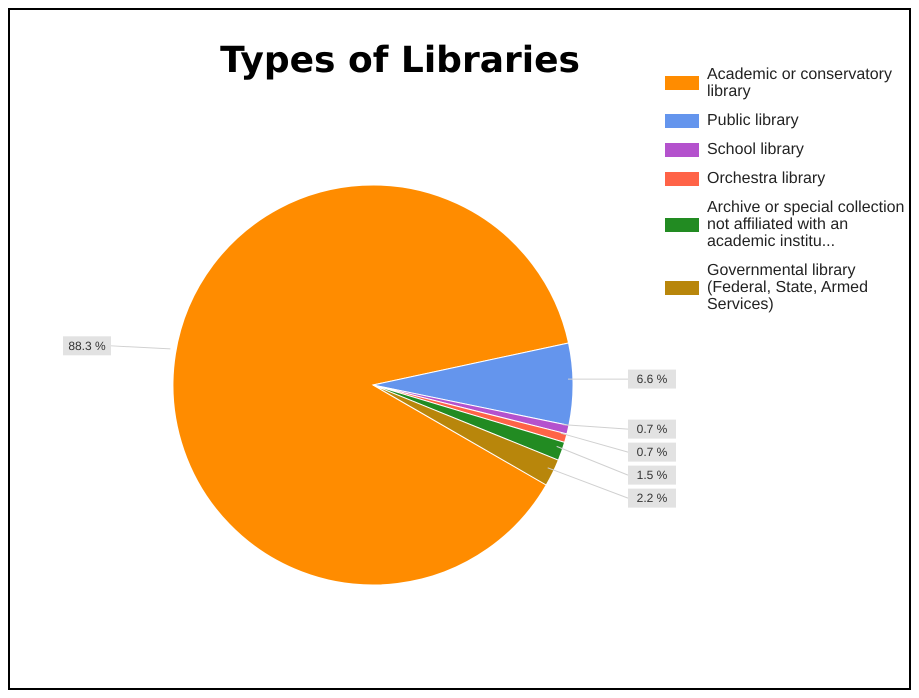 This screenshot has width=919, height=698. I want to click on legend-label: Academic or conservatory library, so click(800, 83).